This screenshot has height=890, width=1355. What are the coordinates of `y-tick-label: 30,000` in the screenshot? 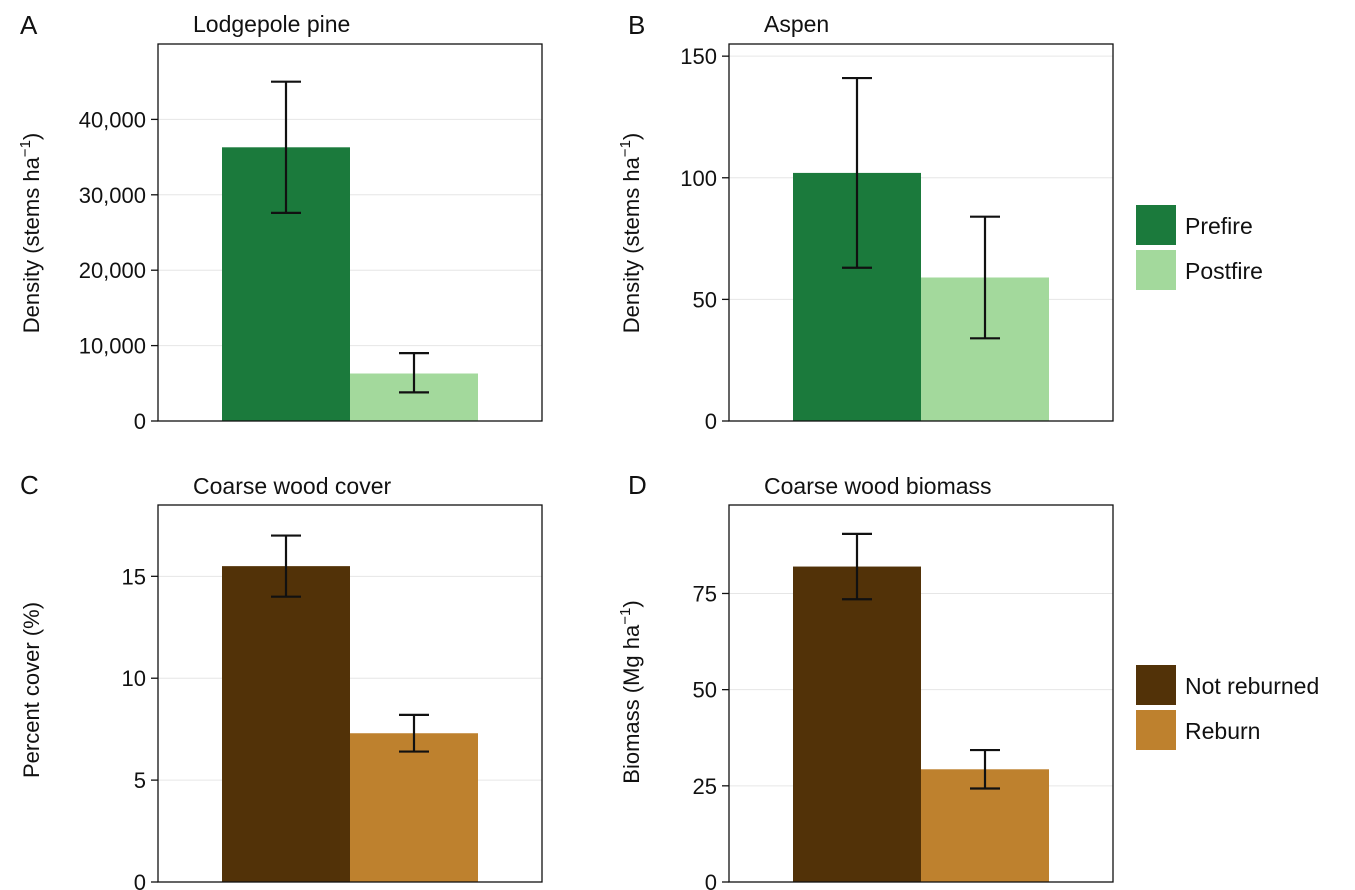 It's located at (112, 195).